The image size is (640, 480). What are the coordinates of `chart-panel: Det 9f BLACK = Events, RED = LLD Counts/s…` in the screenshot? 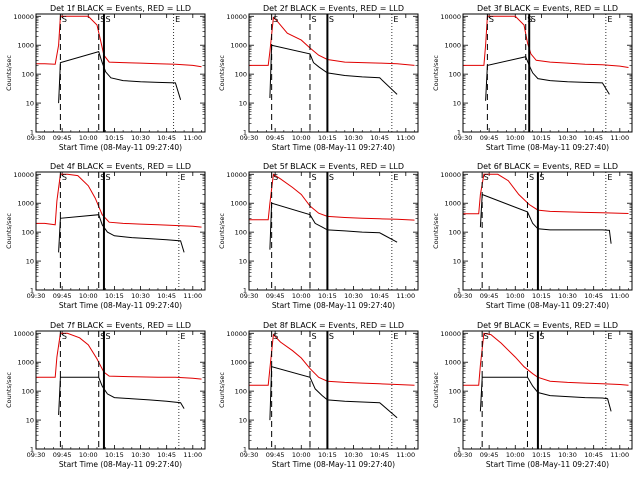 It's located at (532, 395).